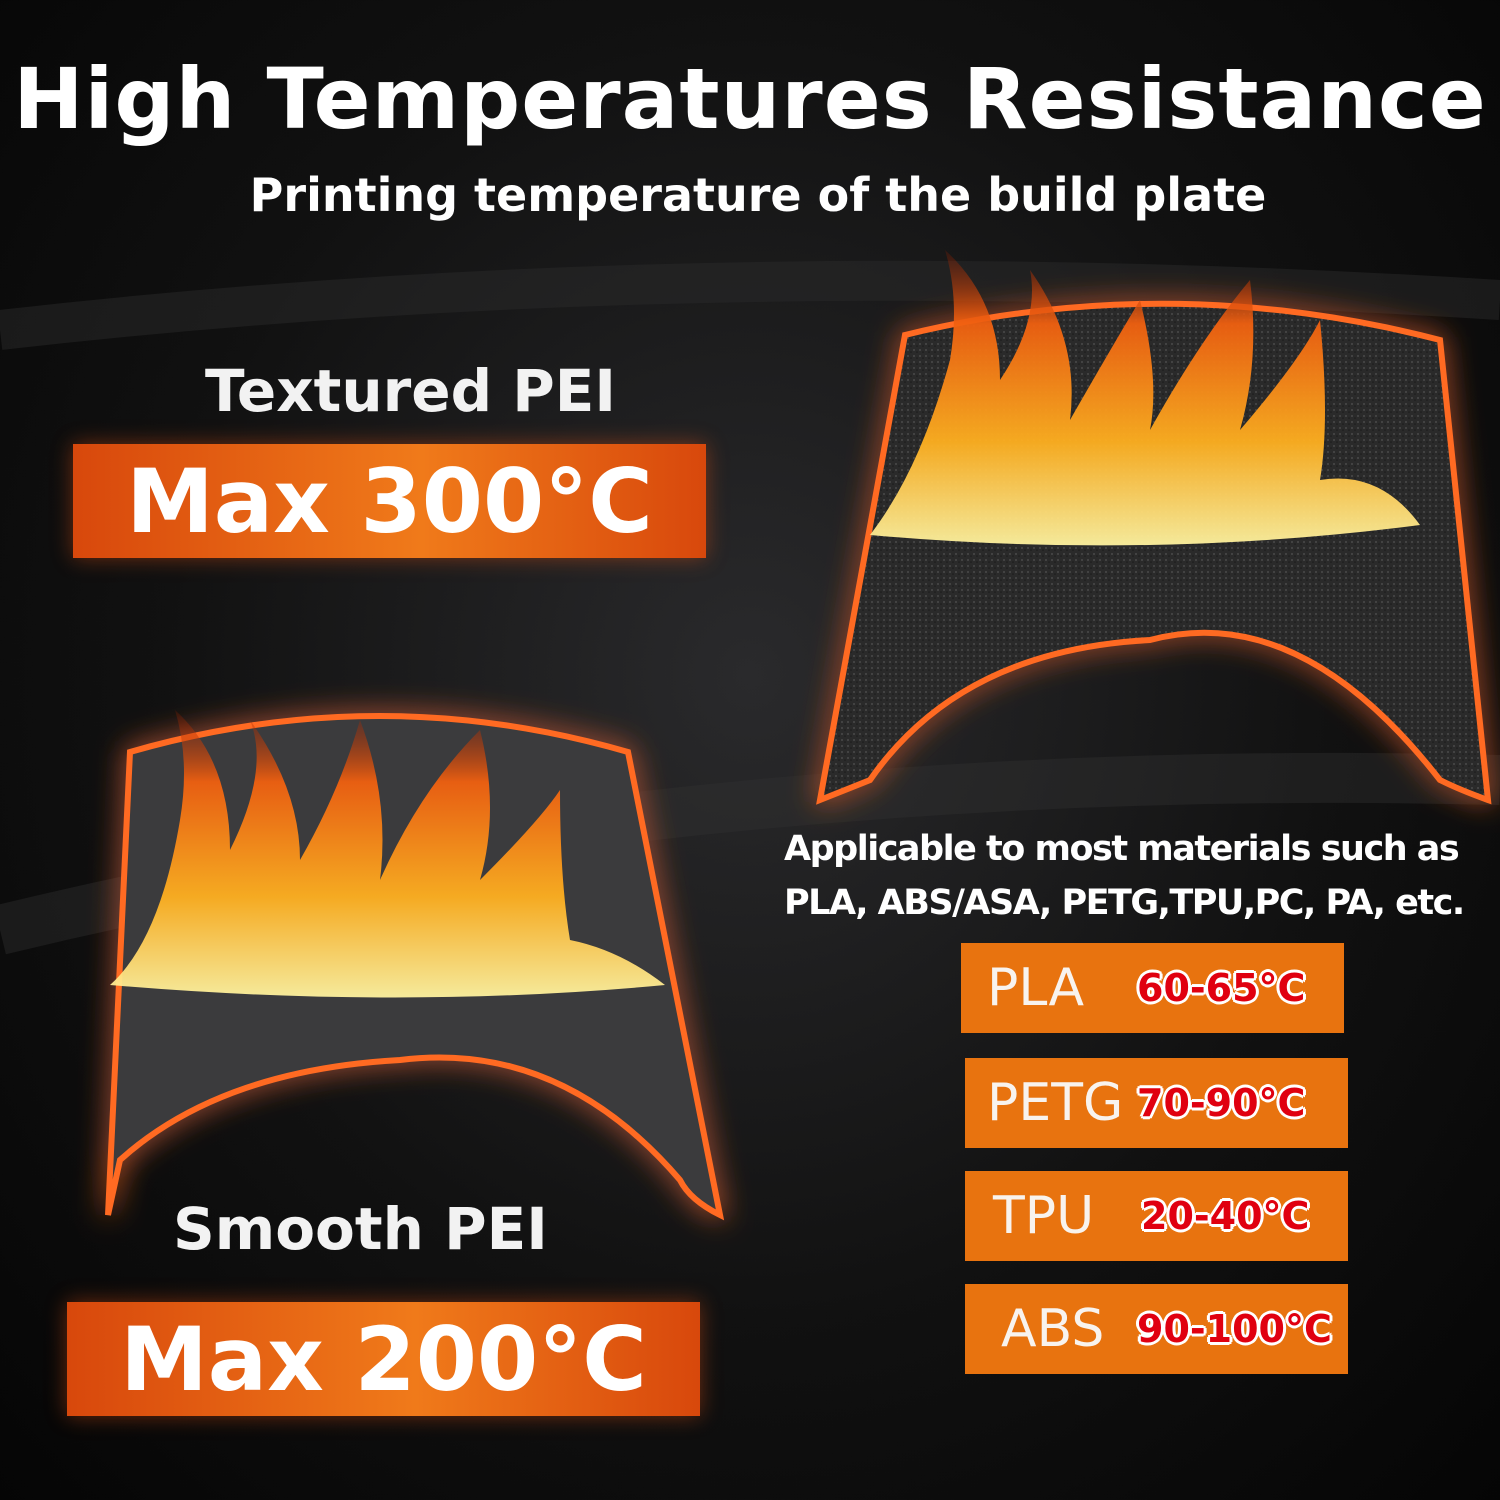 This screenshot has height=1500, width=1500. Describe the element at coordinates (1055, 1103) in the screenshot. I see `material-name: PETG` at that location.